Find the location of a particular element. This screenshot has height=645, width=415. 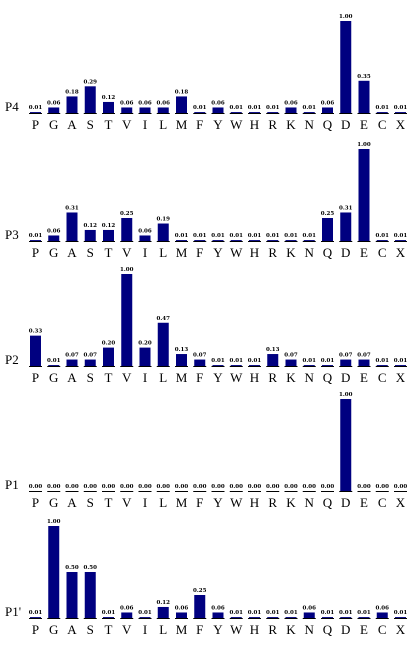

bar-D is located at coordinates (346, 226).